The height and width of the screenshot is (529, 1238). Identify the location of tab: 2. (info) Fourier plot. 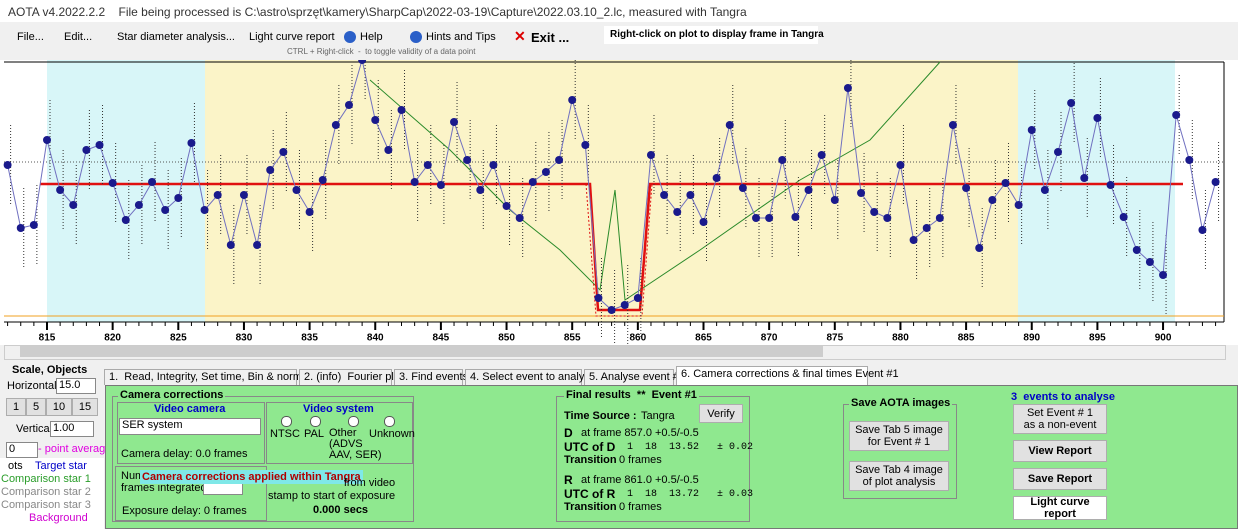
(351, 377).